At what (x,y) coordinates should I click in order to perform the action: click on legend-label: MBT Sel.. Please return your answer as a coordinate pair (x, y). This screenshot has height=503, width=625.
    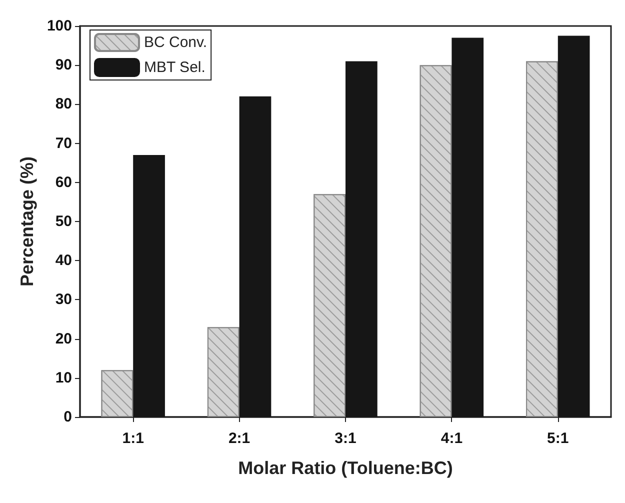
    Looking at the image, I should click on (175, 67).